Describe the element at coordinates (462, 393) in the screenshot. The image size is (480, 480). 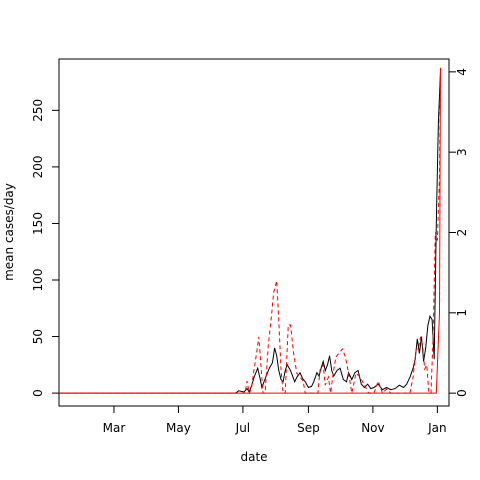
I see `y2-tick-label-0: 0` at that location.